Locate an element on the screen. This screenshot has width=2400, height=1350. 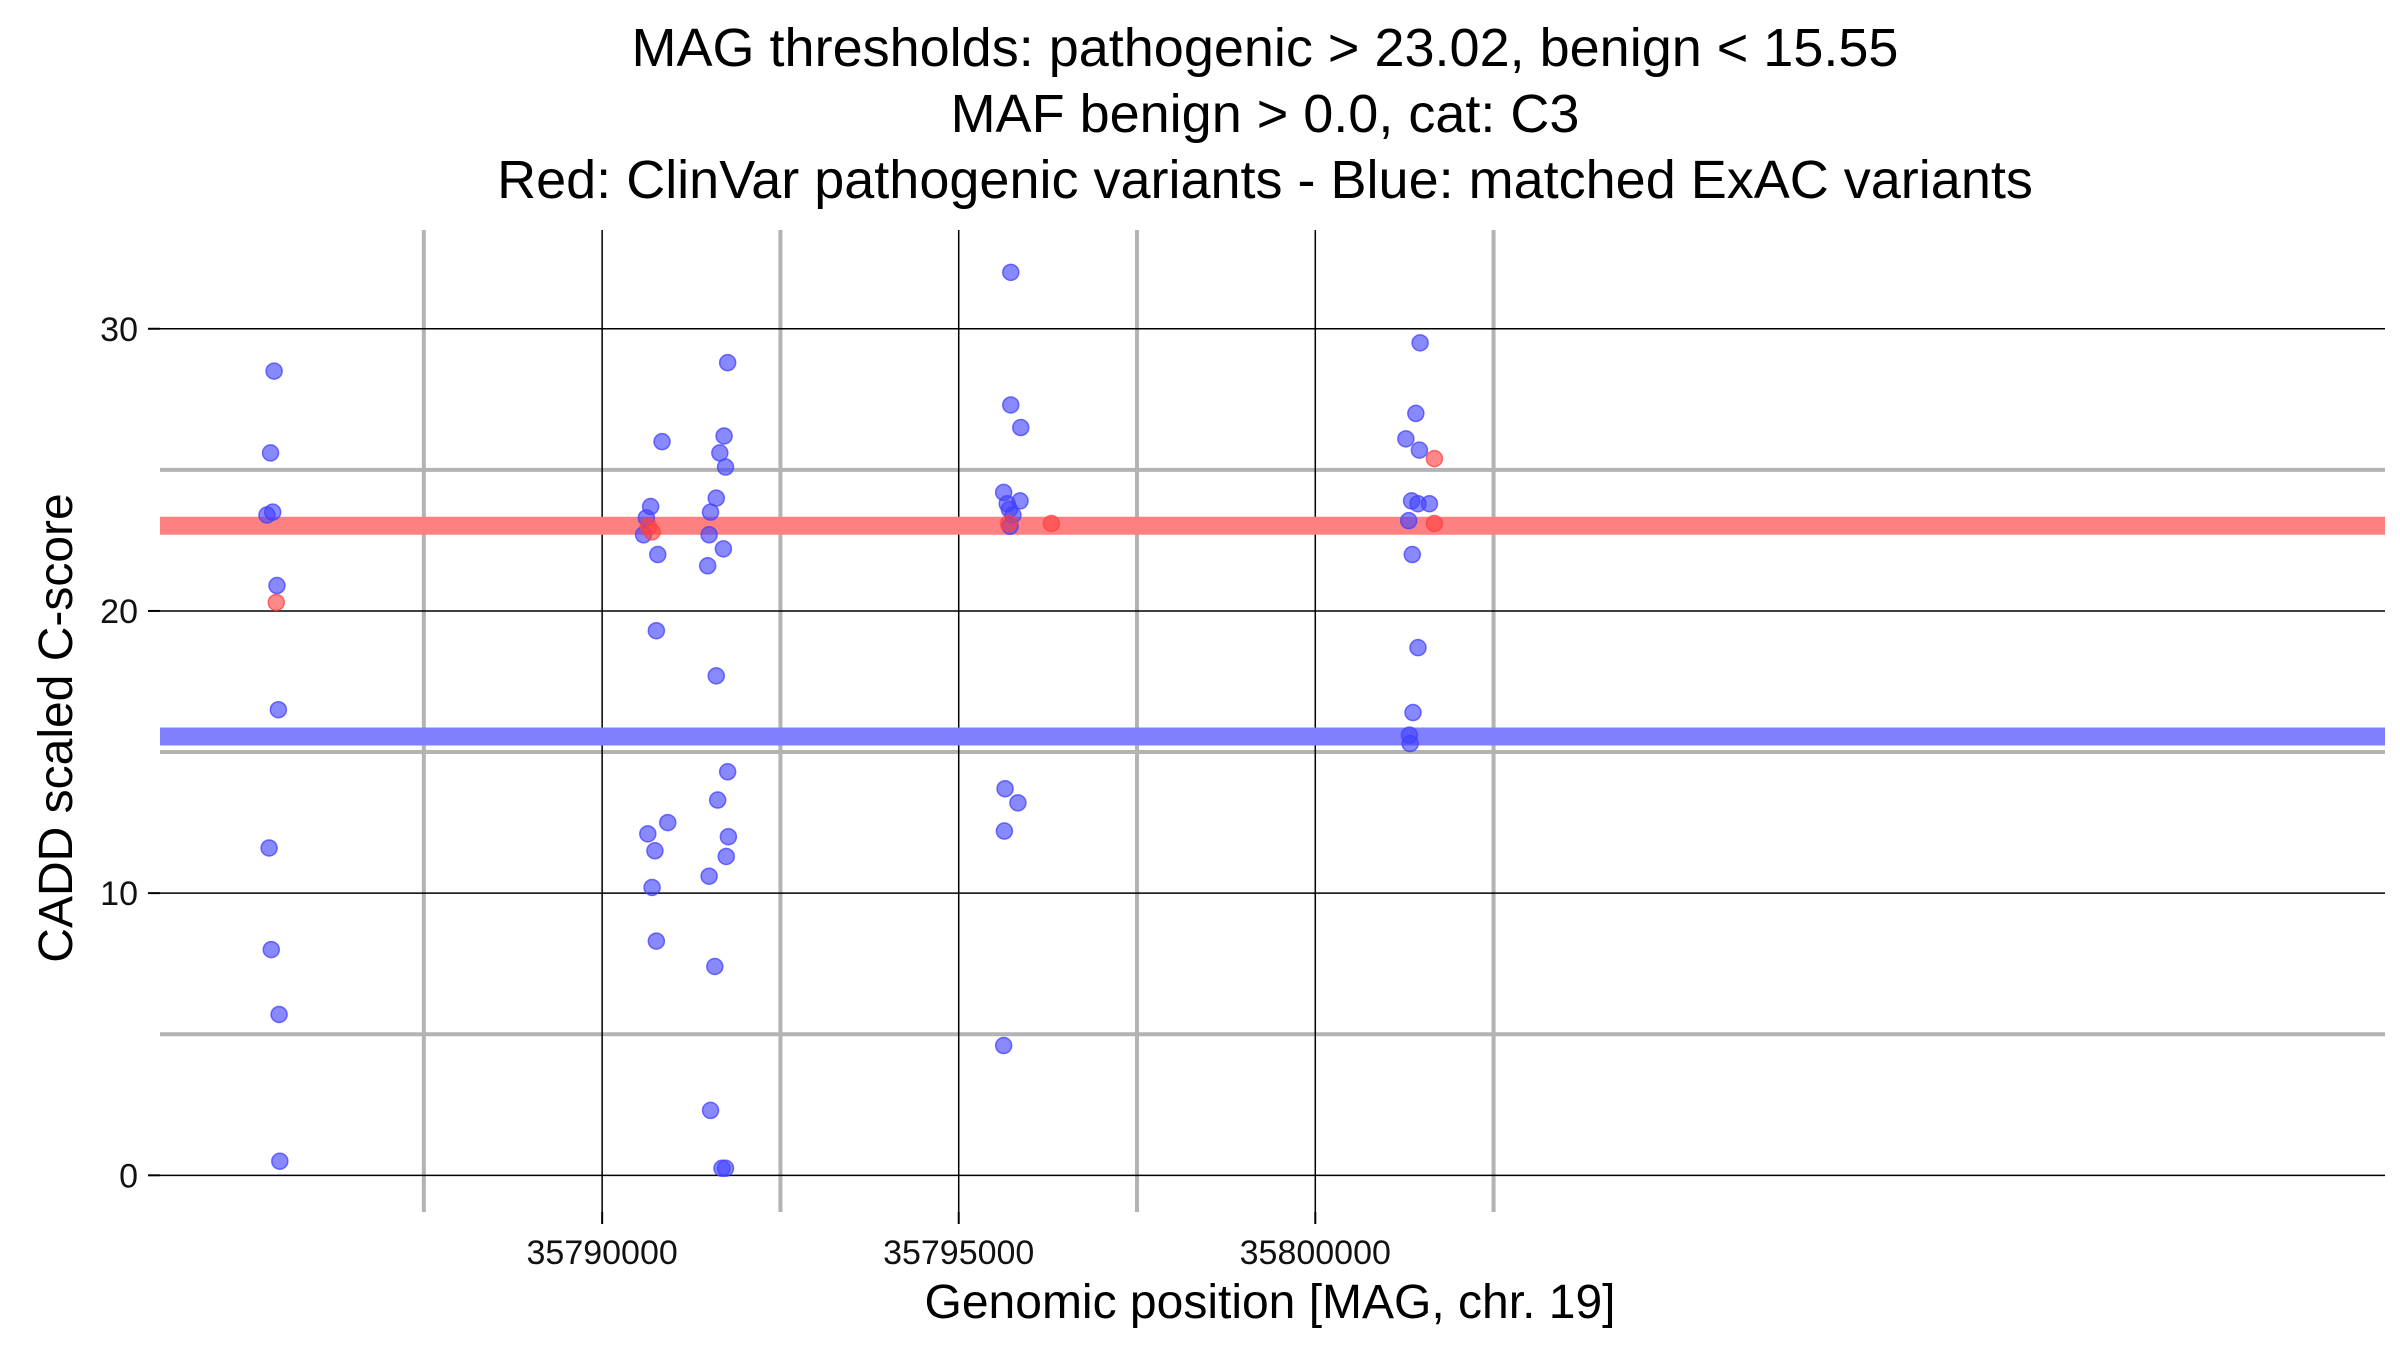
x-tick-label-1: 35795000 is located at coordinates (958, 1253).